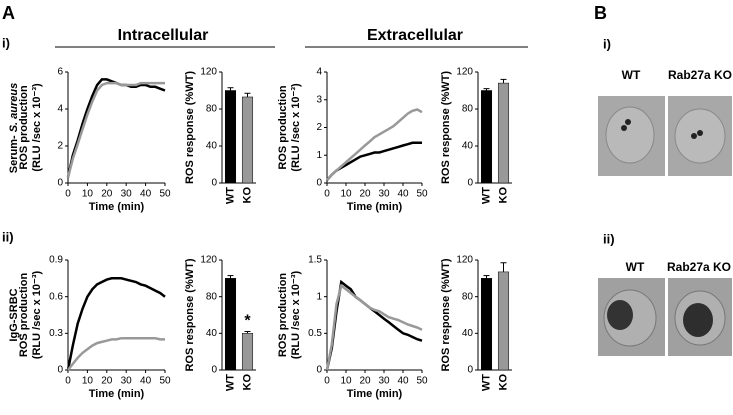  Describe the element at coordinates (319, 99) in the screenshot. I see `y-tick-label: 3` at that location.